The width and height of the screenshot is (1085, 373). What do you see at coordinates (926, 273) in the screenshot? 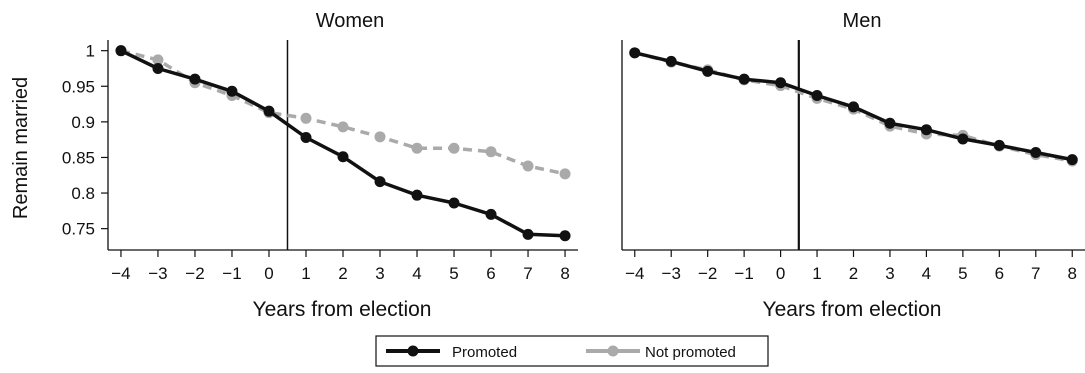
I see `x-tick-label-men: 4` at bounding box center [926, 273].